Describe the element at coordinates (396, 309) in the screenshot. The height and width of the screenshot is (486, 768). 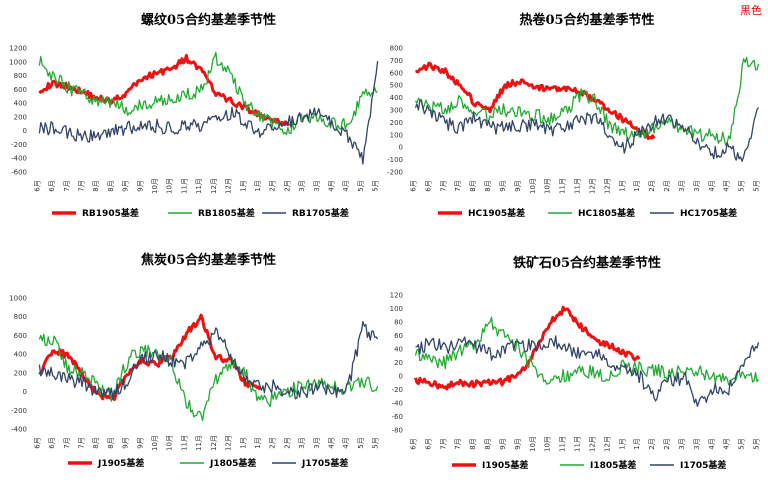
I see `y-tick-label: 100` at that location.